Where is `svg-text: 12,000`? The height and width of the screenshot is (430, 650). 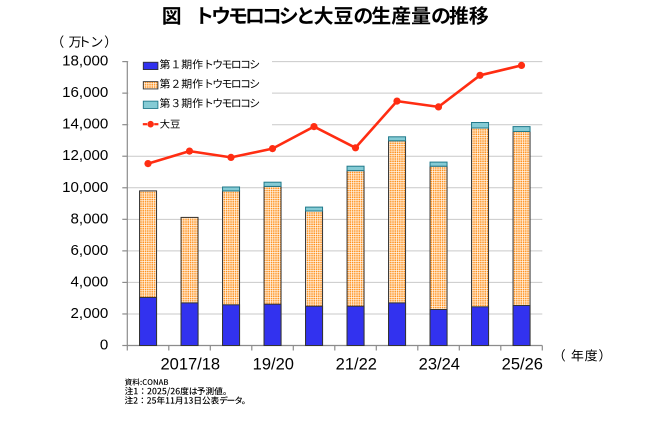
svg-text: 12,000 is located at coordinates (85, 155).